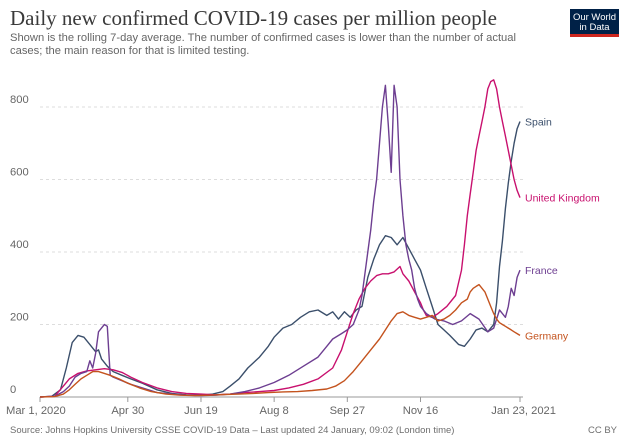  Describe the element at coordinates (538, 123) in the screenshot. I see `series-label-spain: Spain` at that location.